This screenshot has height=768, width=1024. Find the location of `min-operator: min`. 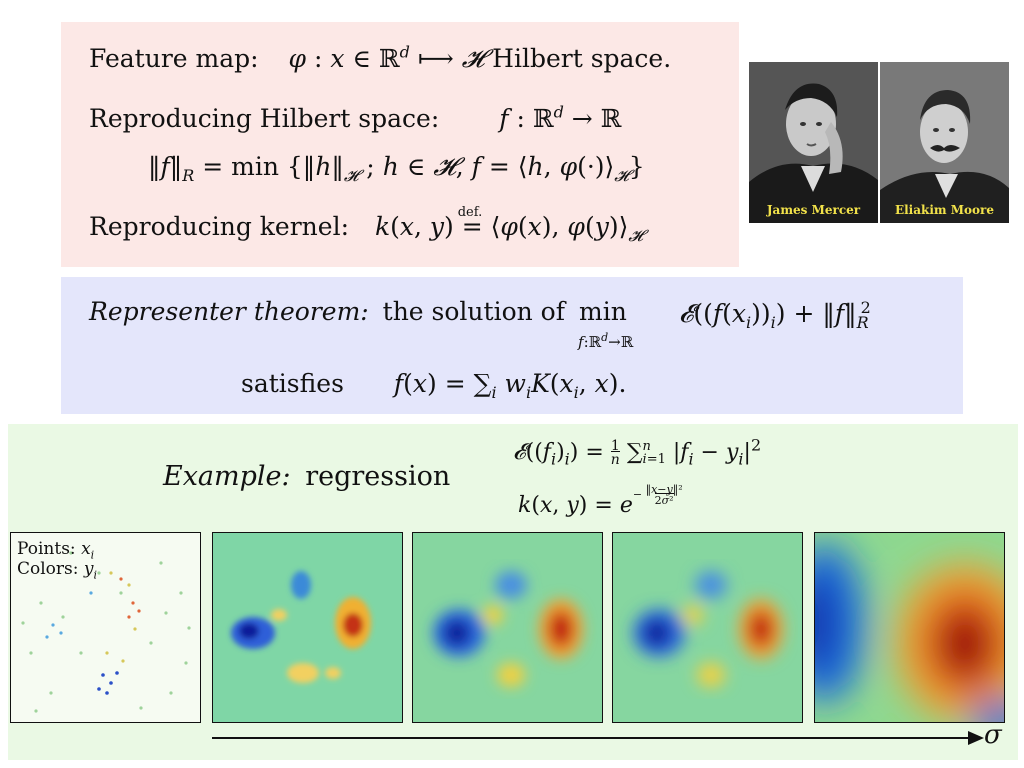

min-operator: min is located at coordinates (603, 311).